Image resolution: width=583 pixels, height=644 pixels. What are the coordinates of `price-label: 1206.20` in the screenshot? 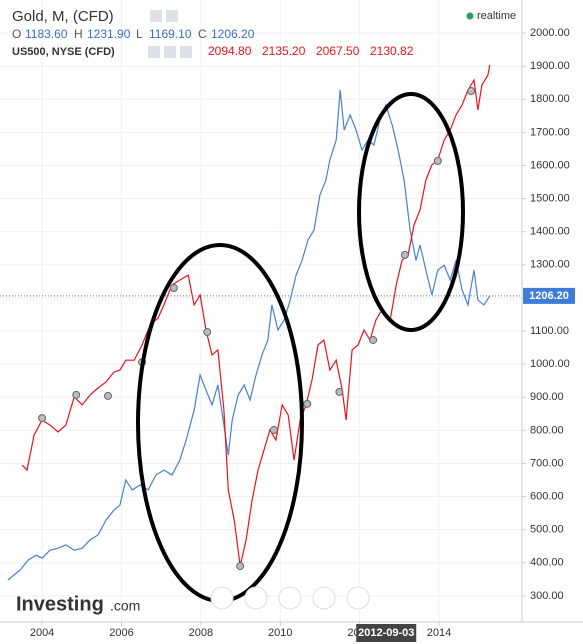 It's located at (549, 296).